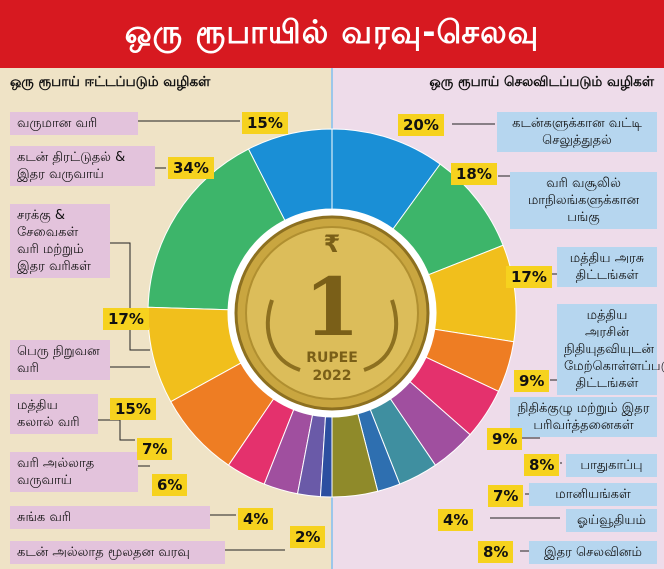 The height and width of the screenshot is (569, 664). What do you see at coordinates (82, 166) in the screenshot?
I see `income-label: கடன் திரட்டுதல் & இதர வருவாய்` at bounding box center [82, 166].